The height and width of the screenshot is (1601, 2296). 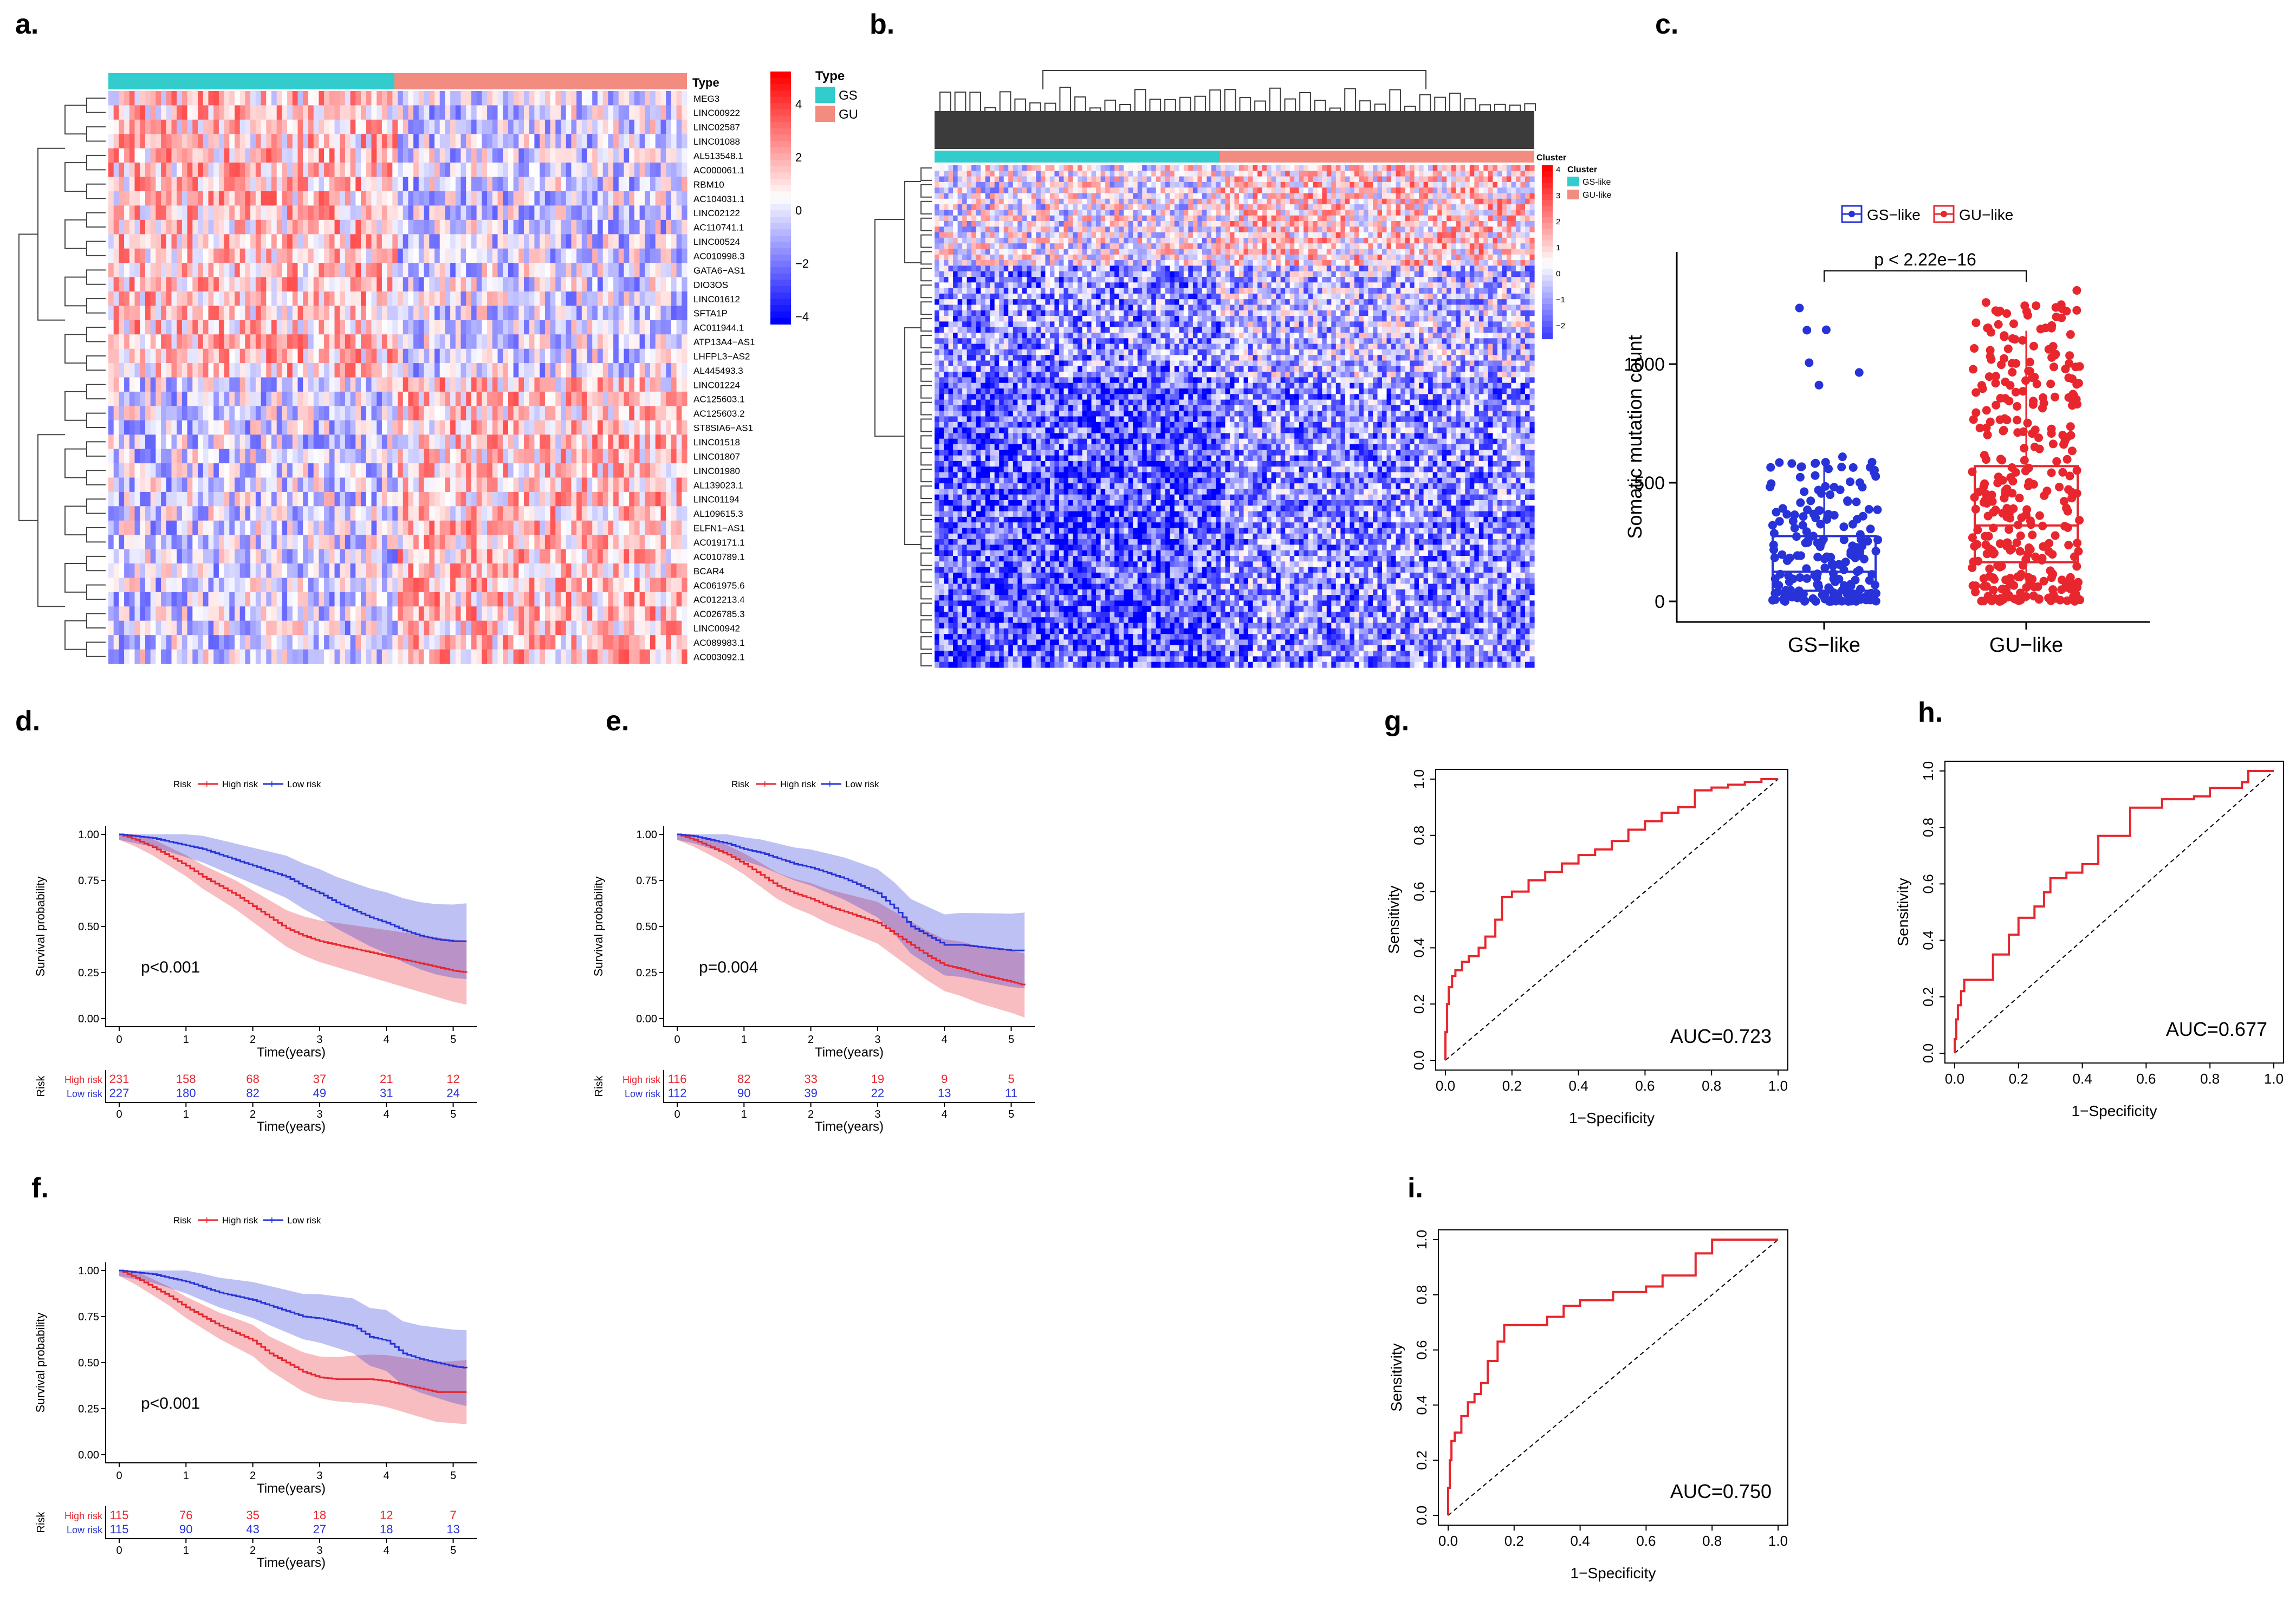 What do you see at coordinates (945, 101) in the screenshot?
I see `dendrogram-branch` at bounding box center [945, 101].